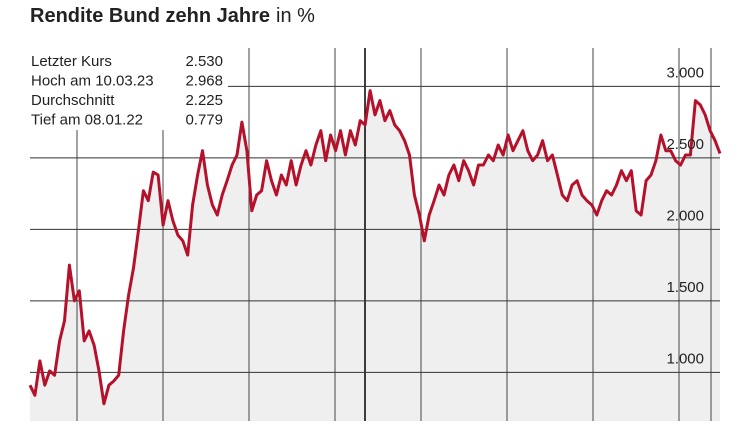 The image size is (750, 426). Describe the element at coordinates (150, 16) in the screenshot. I see `title-main: Rendite Bund zehn Jahre` at that location.